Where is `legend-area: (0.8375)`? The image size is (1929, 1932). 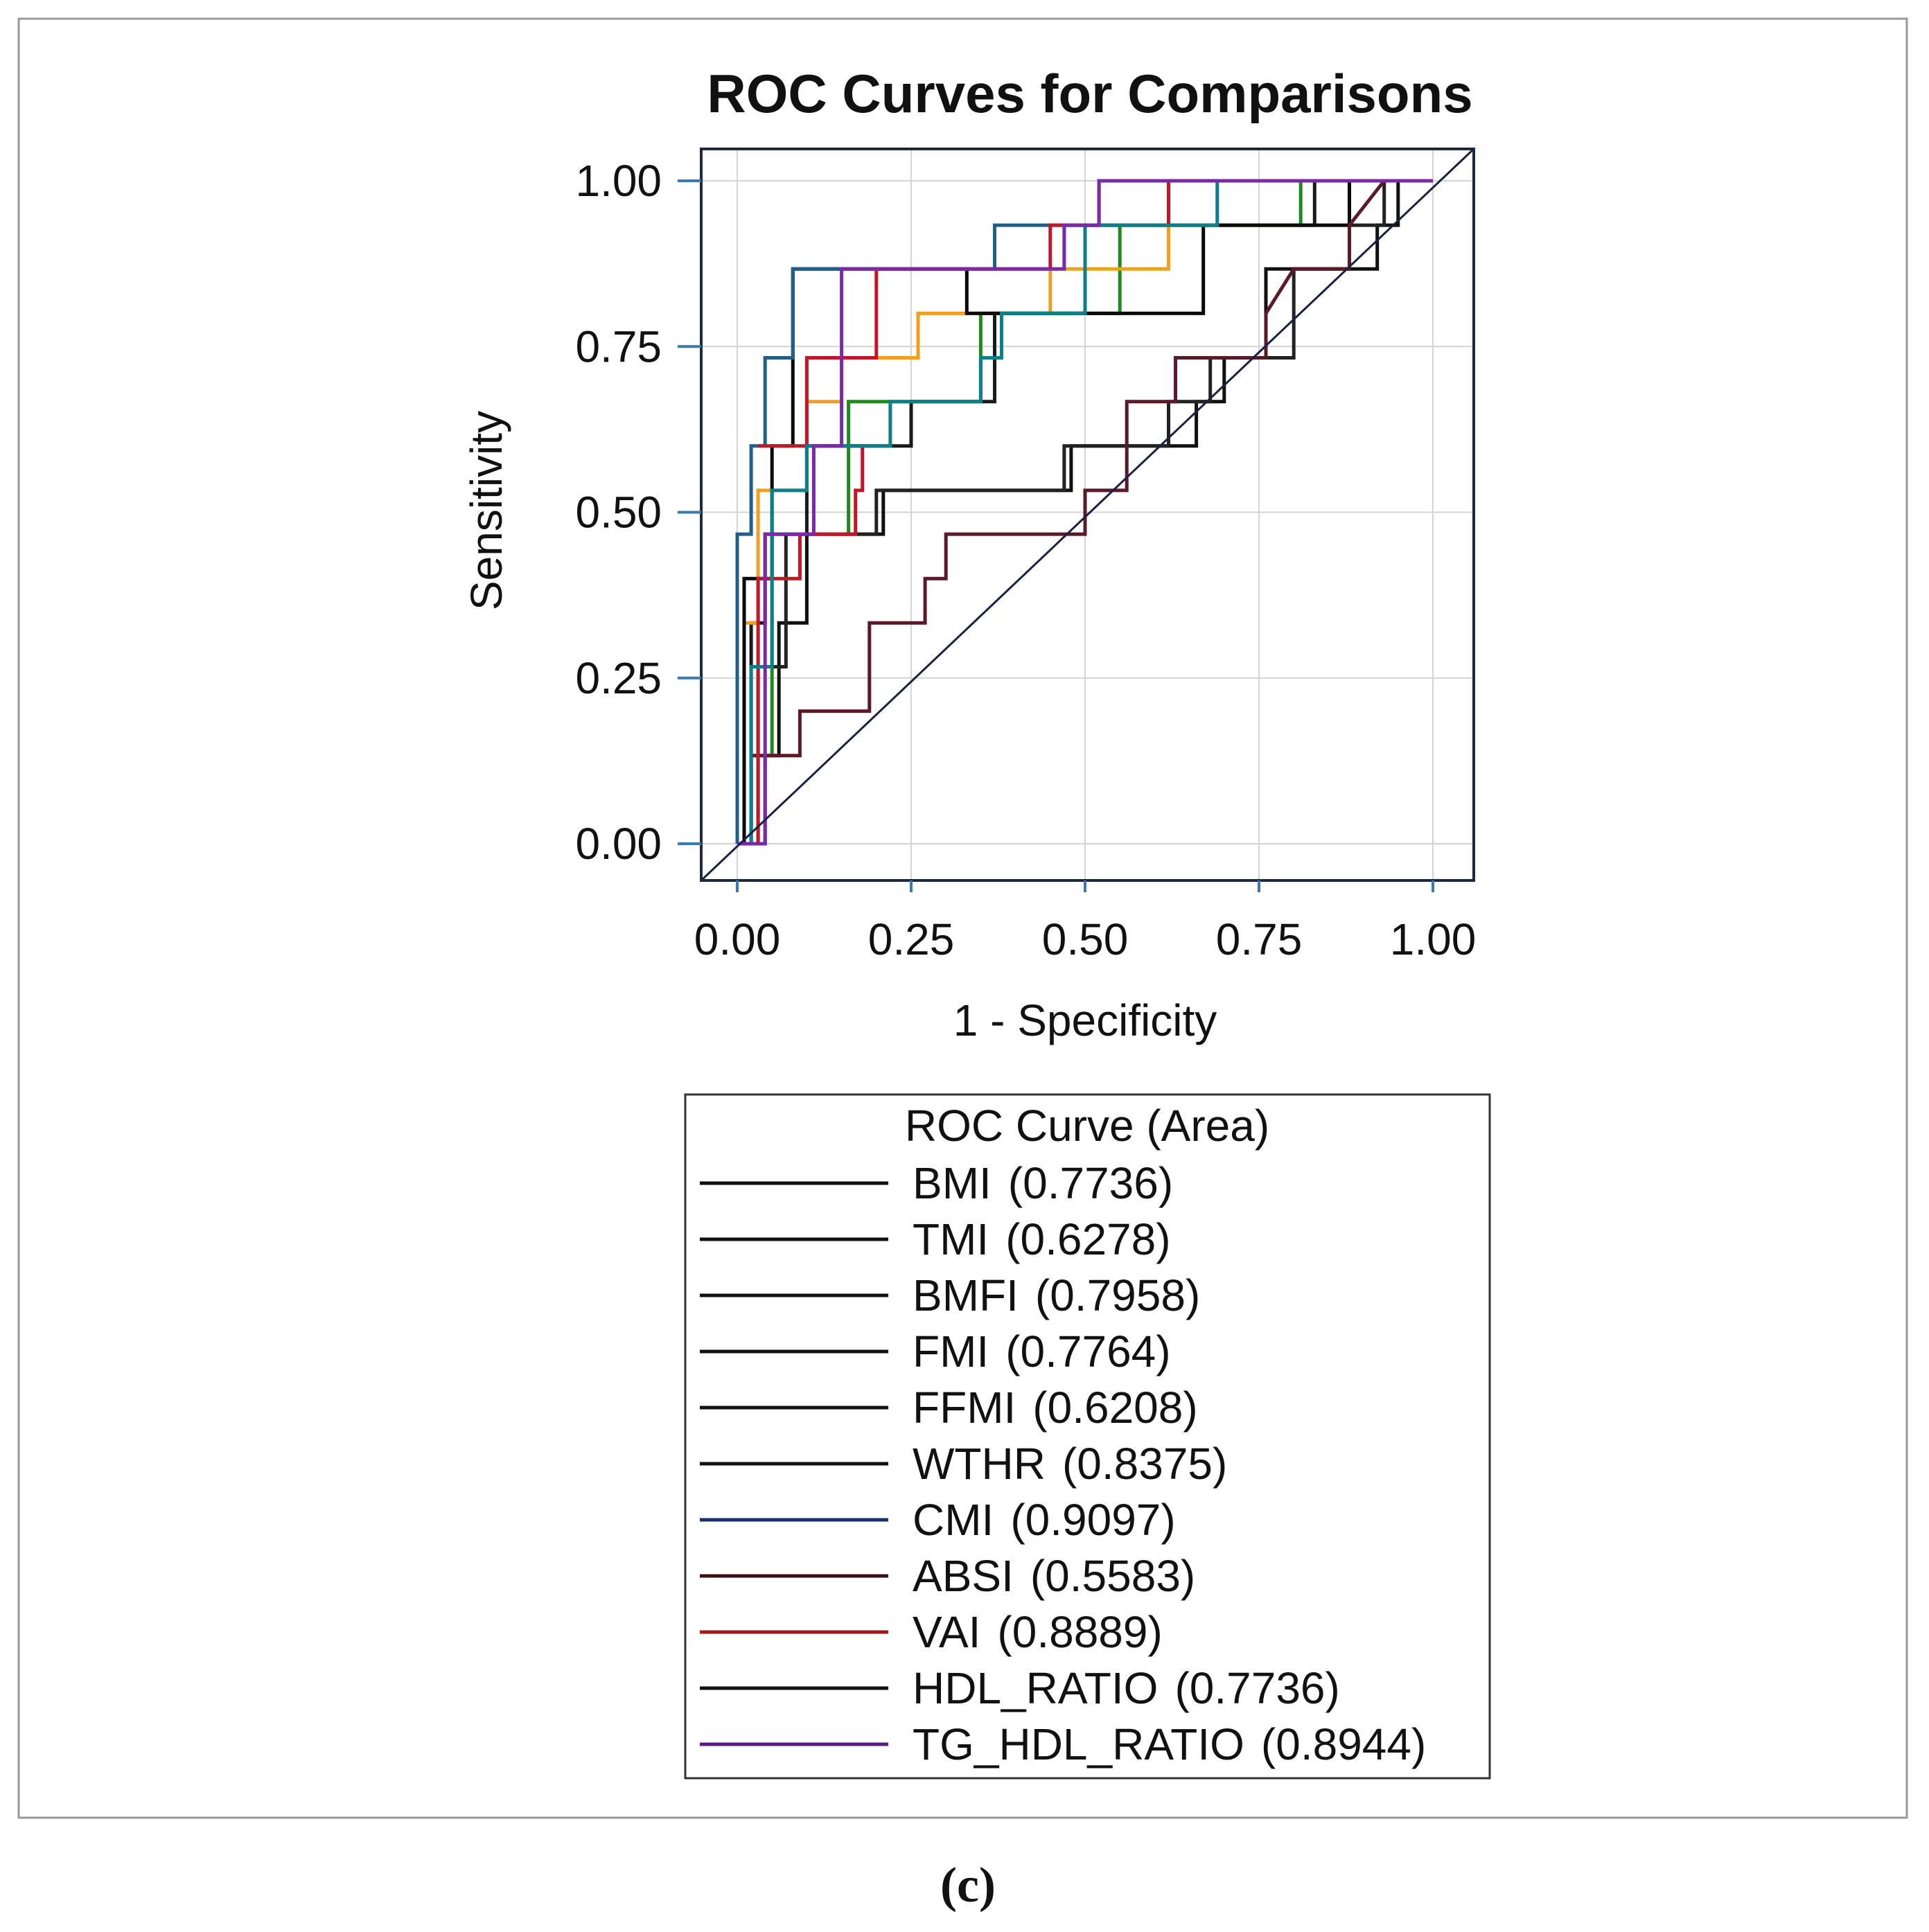 legend-area: (0.8375) is located at coordinates (1144, 1464).